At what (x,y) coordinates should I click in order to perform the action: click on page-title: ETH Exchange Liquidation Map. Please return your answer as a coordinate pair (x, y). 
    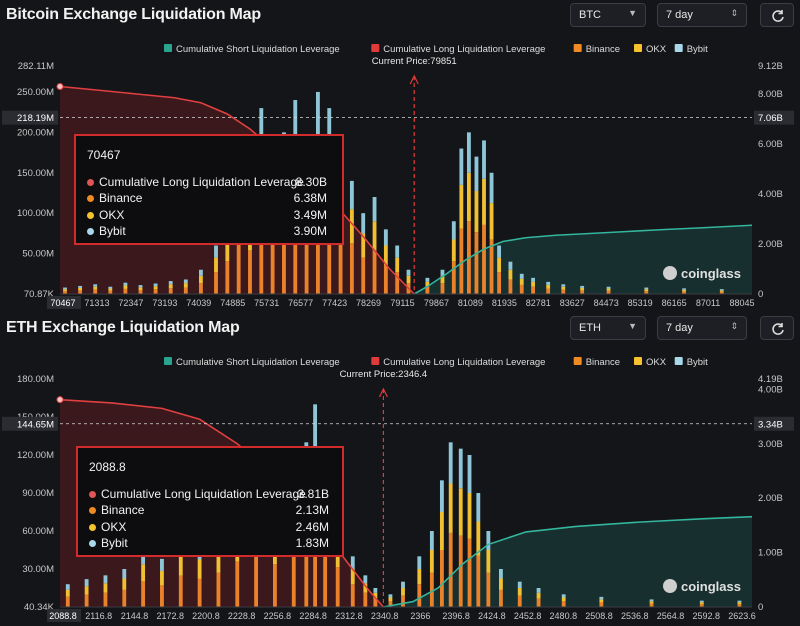
    Looking at the image, I should click on (123, 327).